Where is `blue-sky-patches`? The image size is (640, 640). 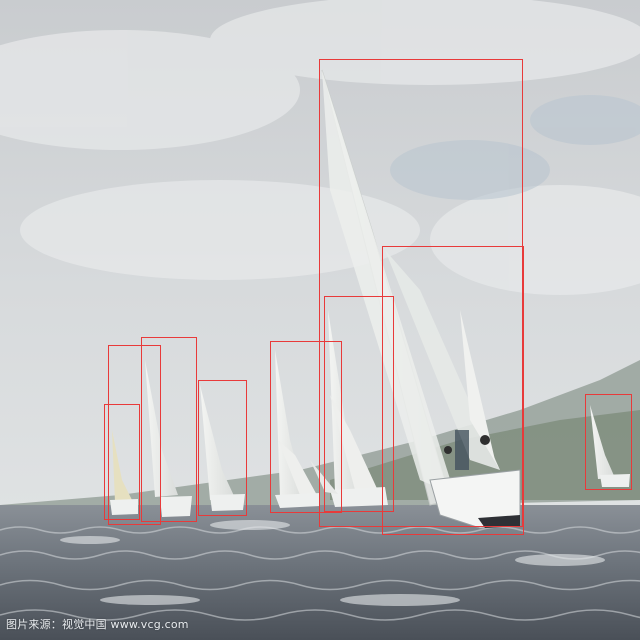
blue-sky-patches is located at coordinates (515, 147).